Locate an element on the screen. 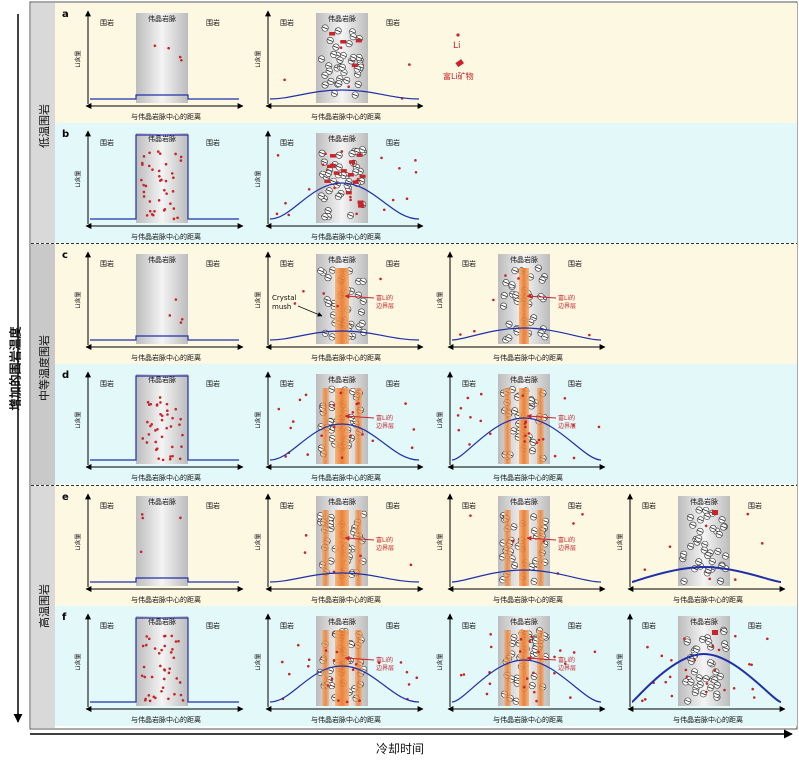 This screenshot has height=760, width=799. boundary-label-line: 富Li的 is located at coordinates (384, 298).